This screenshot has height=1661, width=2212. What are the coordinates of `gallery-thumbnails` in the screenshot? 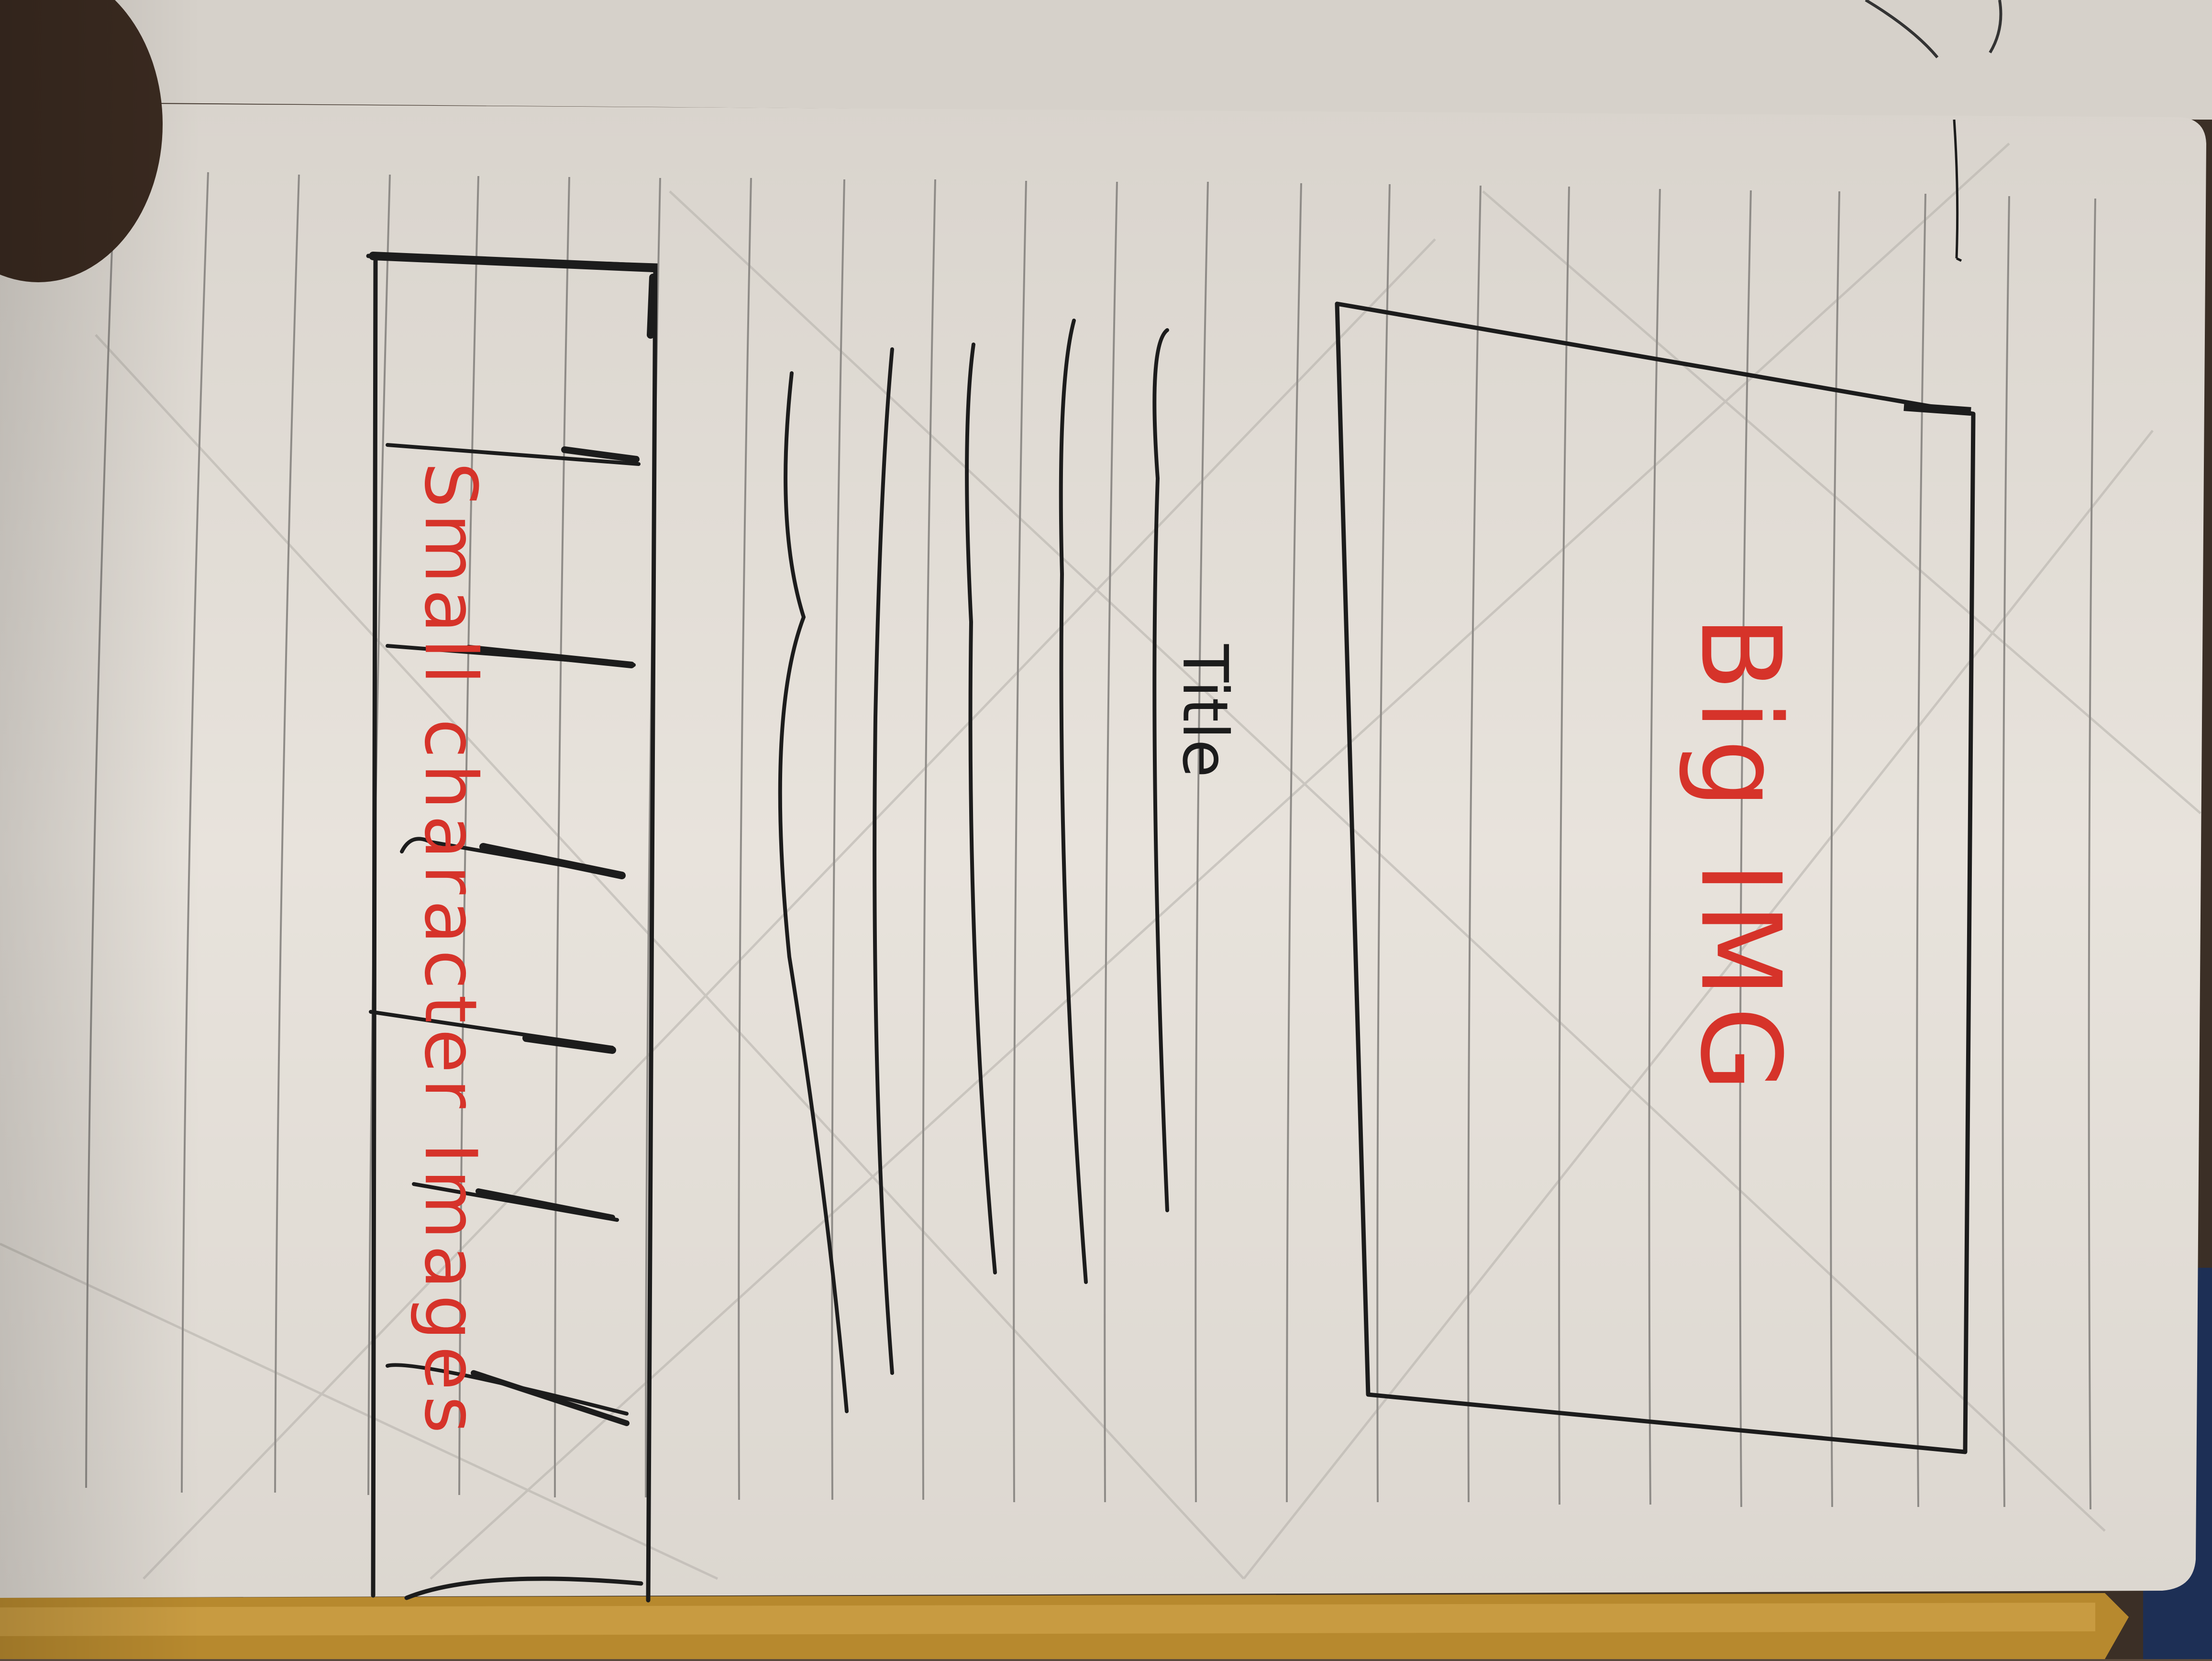 It's located at (505, 935).